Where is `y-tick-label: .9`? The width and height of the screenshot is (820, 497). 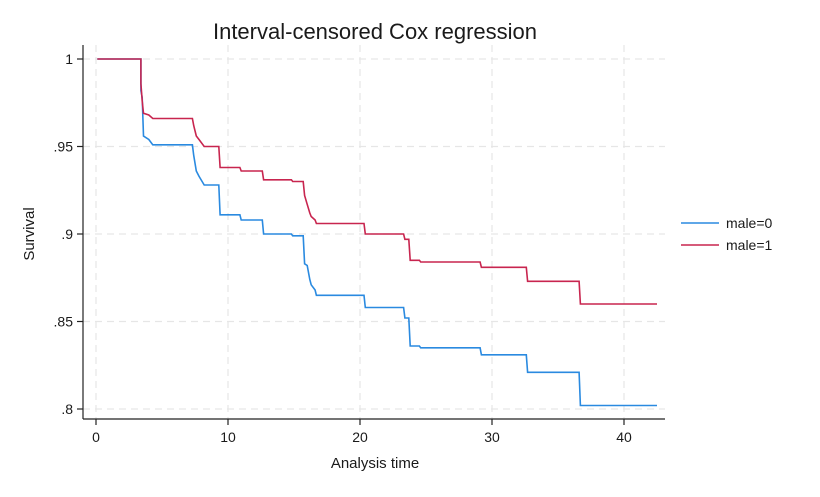
y-tick-label: .9 is located at coordinates (67, 234).